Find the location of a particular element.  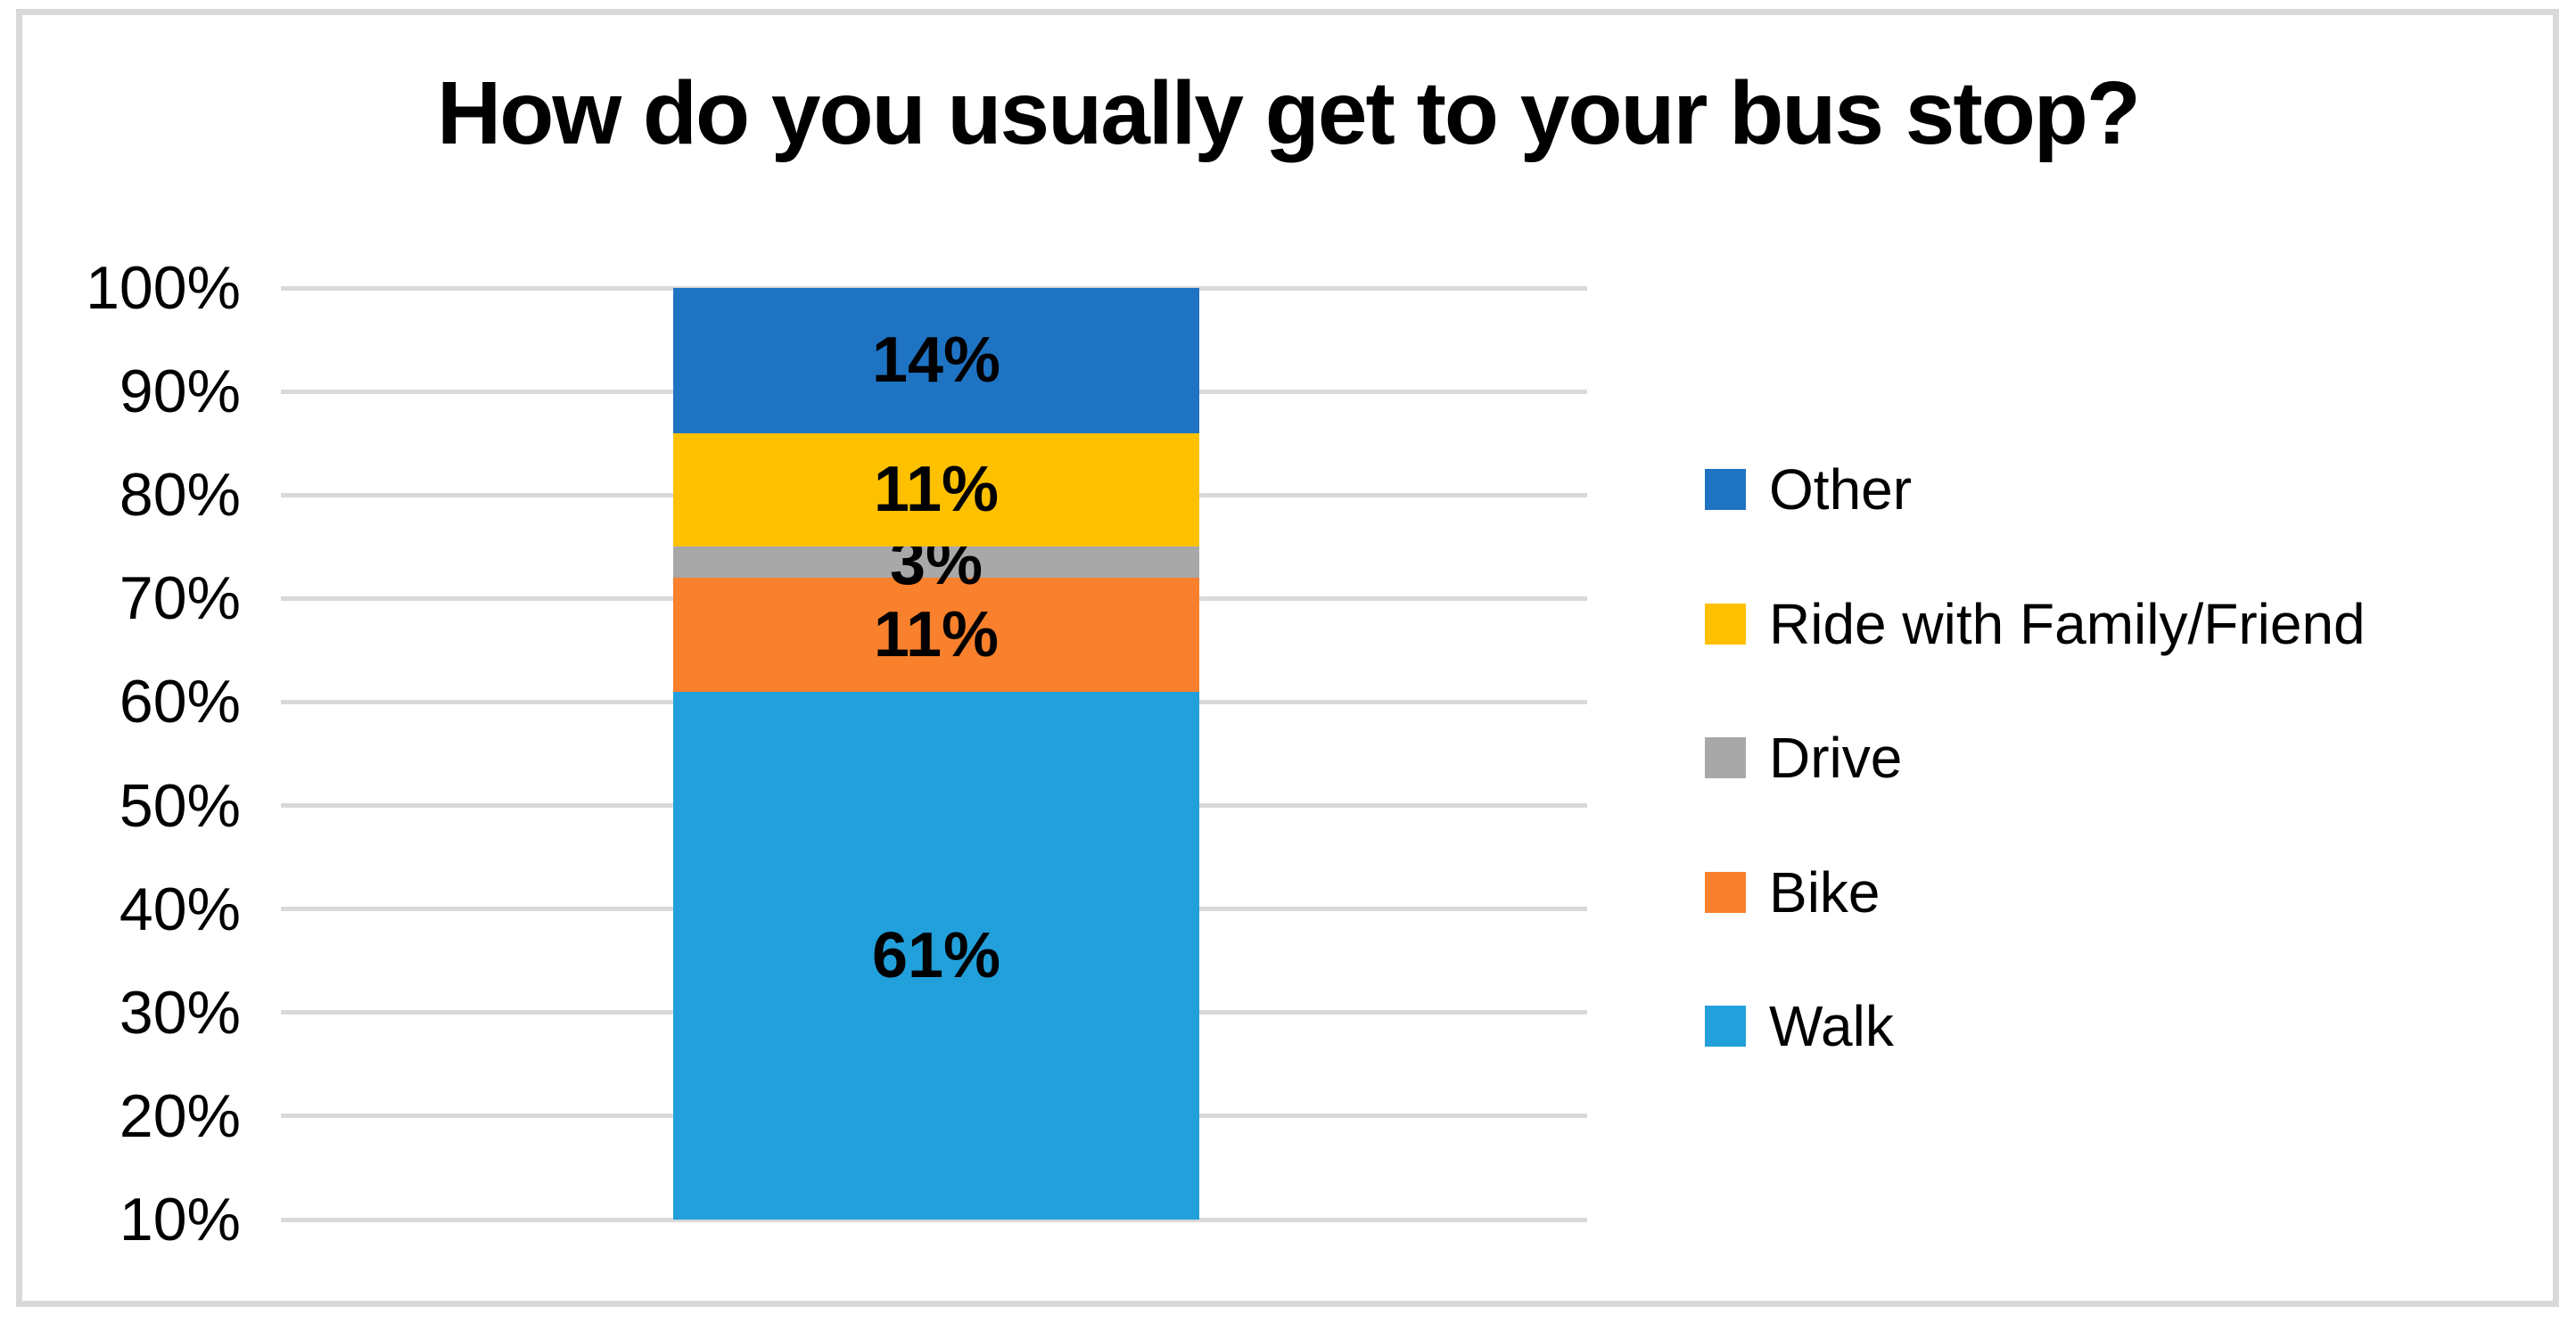

legend-item-bike: Bike is located at coordinates (1793, 892).